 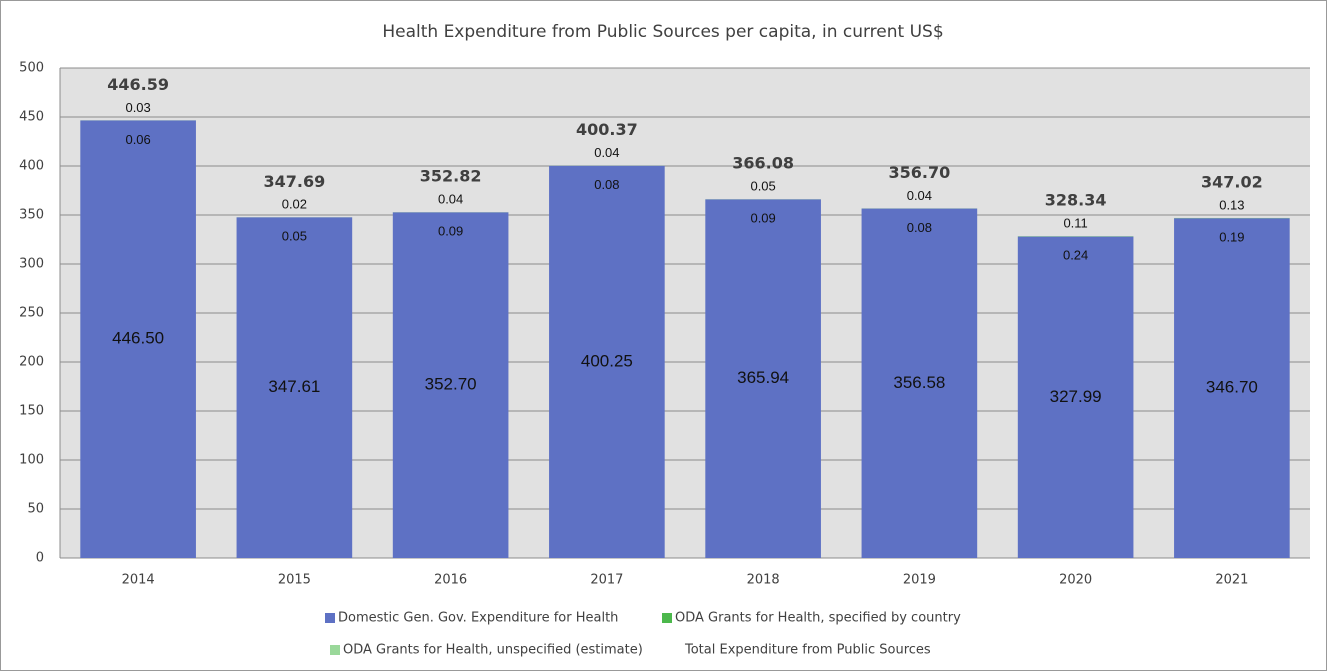 I want to click on y-tick-label: 450, so click(x=31, y=117).